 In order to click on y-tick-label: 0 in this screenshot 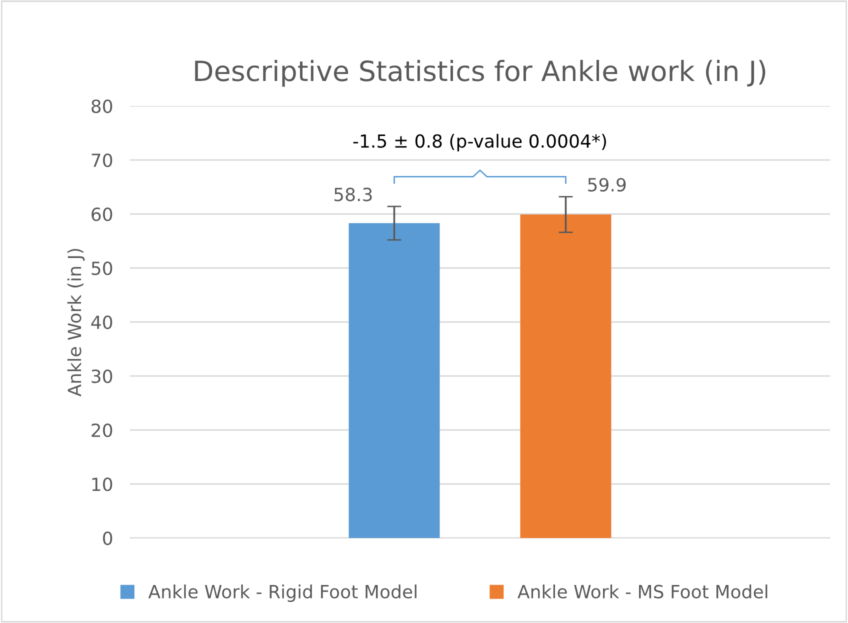, I will do `click(107, 538)`.